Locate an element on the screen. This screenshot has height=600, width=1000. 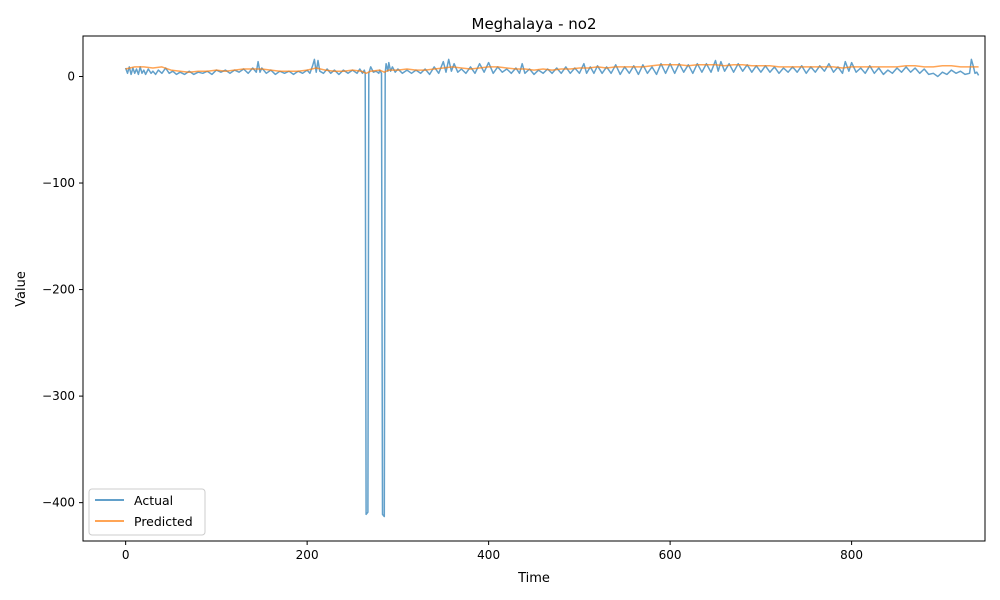
x-axis: 0 200 400 600 800 is located at coordinates (492, 551).